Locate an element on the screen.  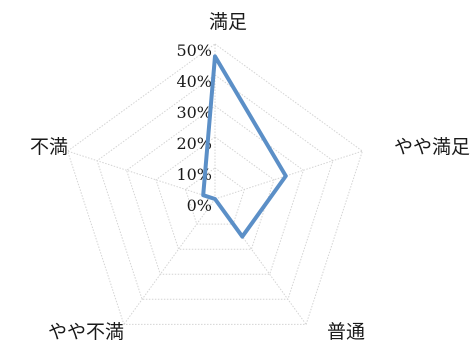
category-label: 不満 is located at coordinates (49, 147).